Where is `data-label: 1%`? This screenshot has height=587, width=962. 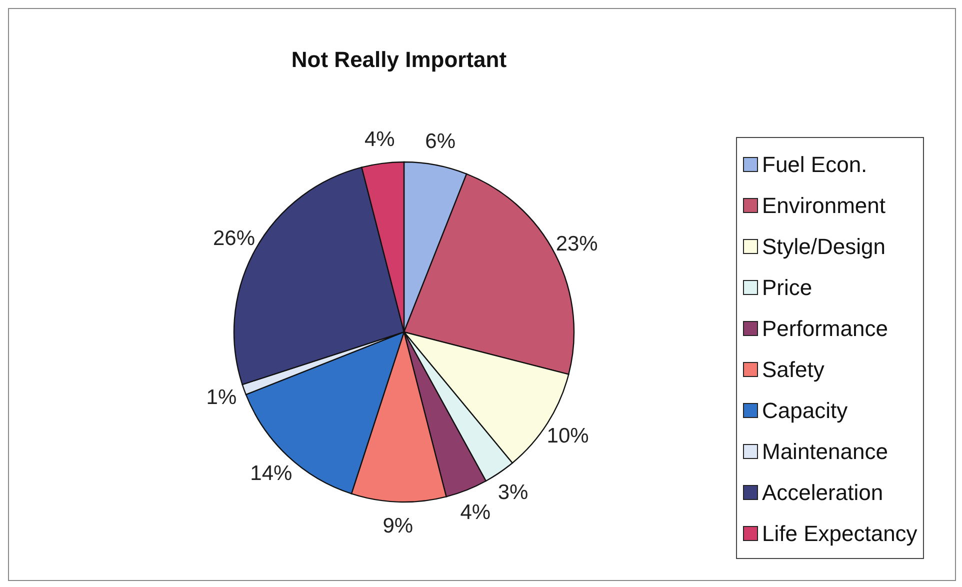 data-label: 1% is located at coordinates (221, 398).